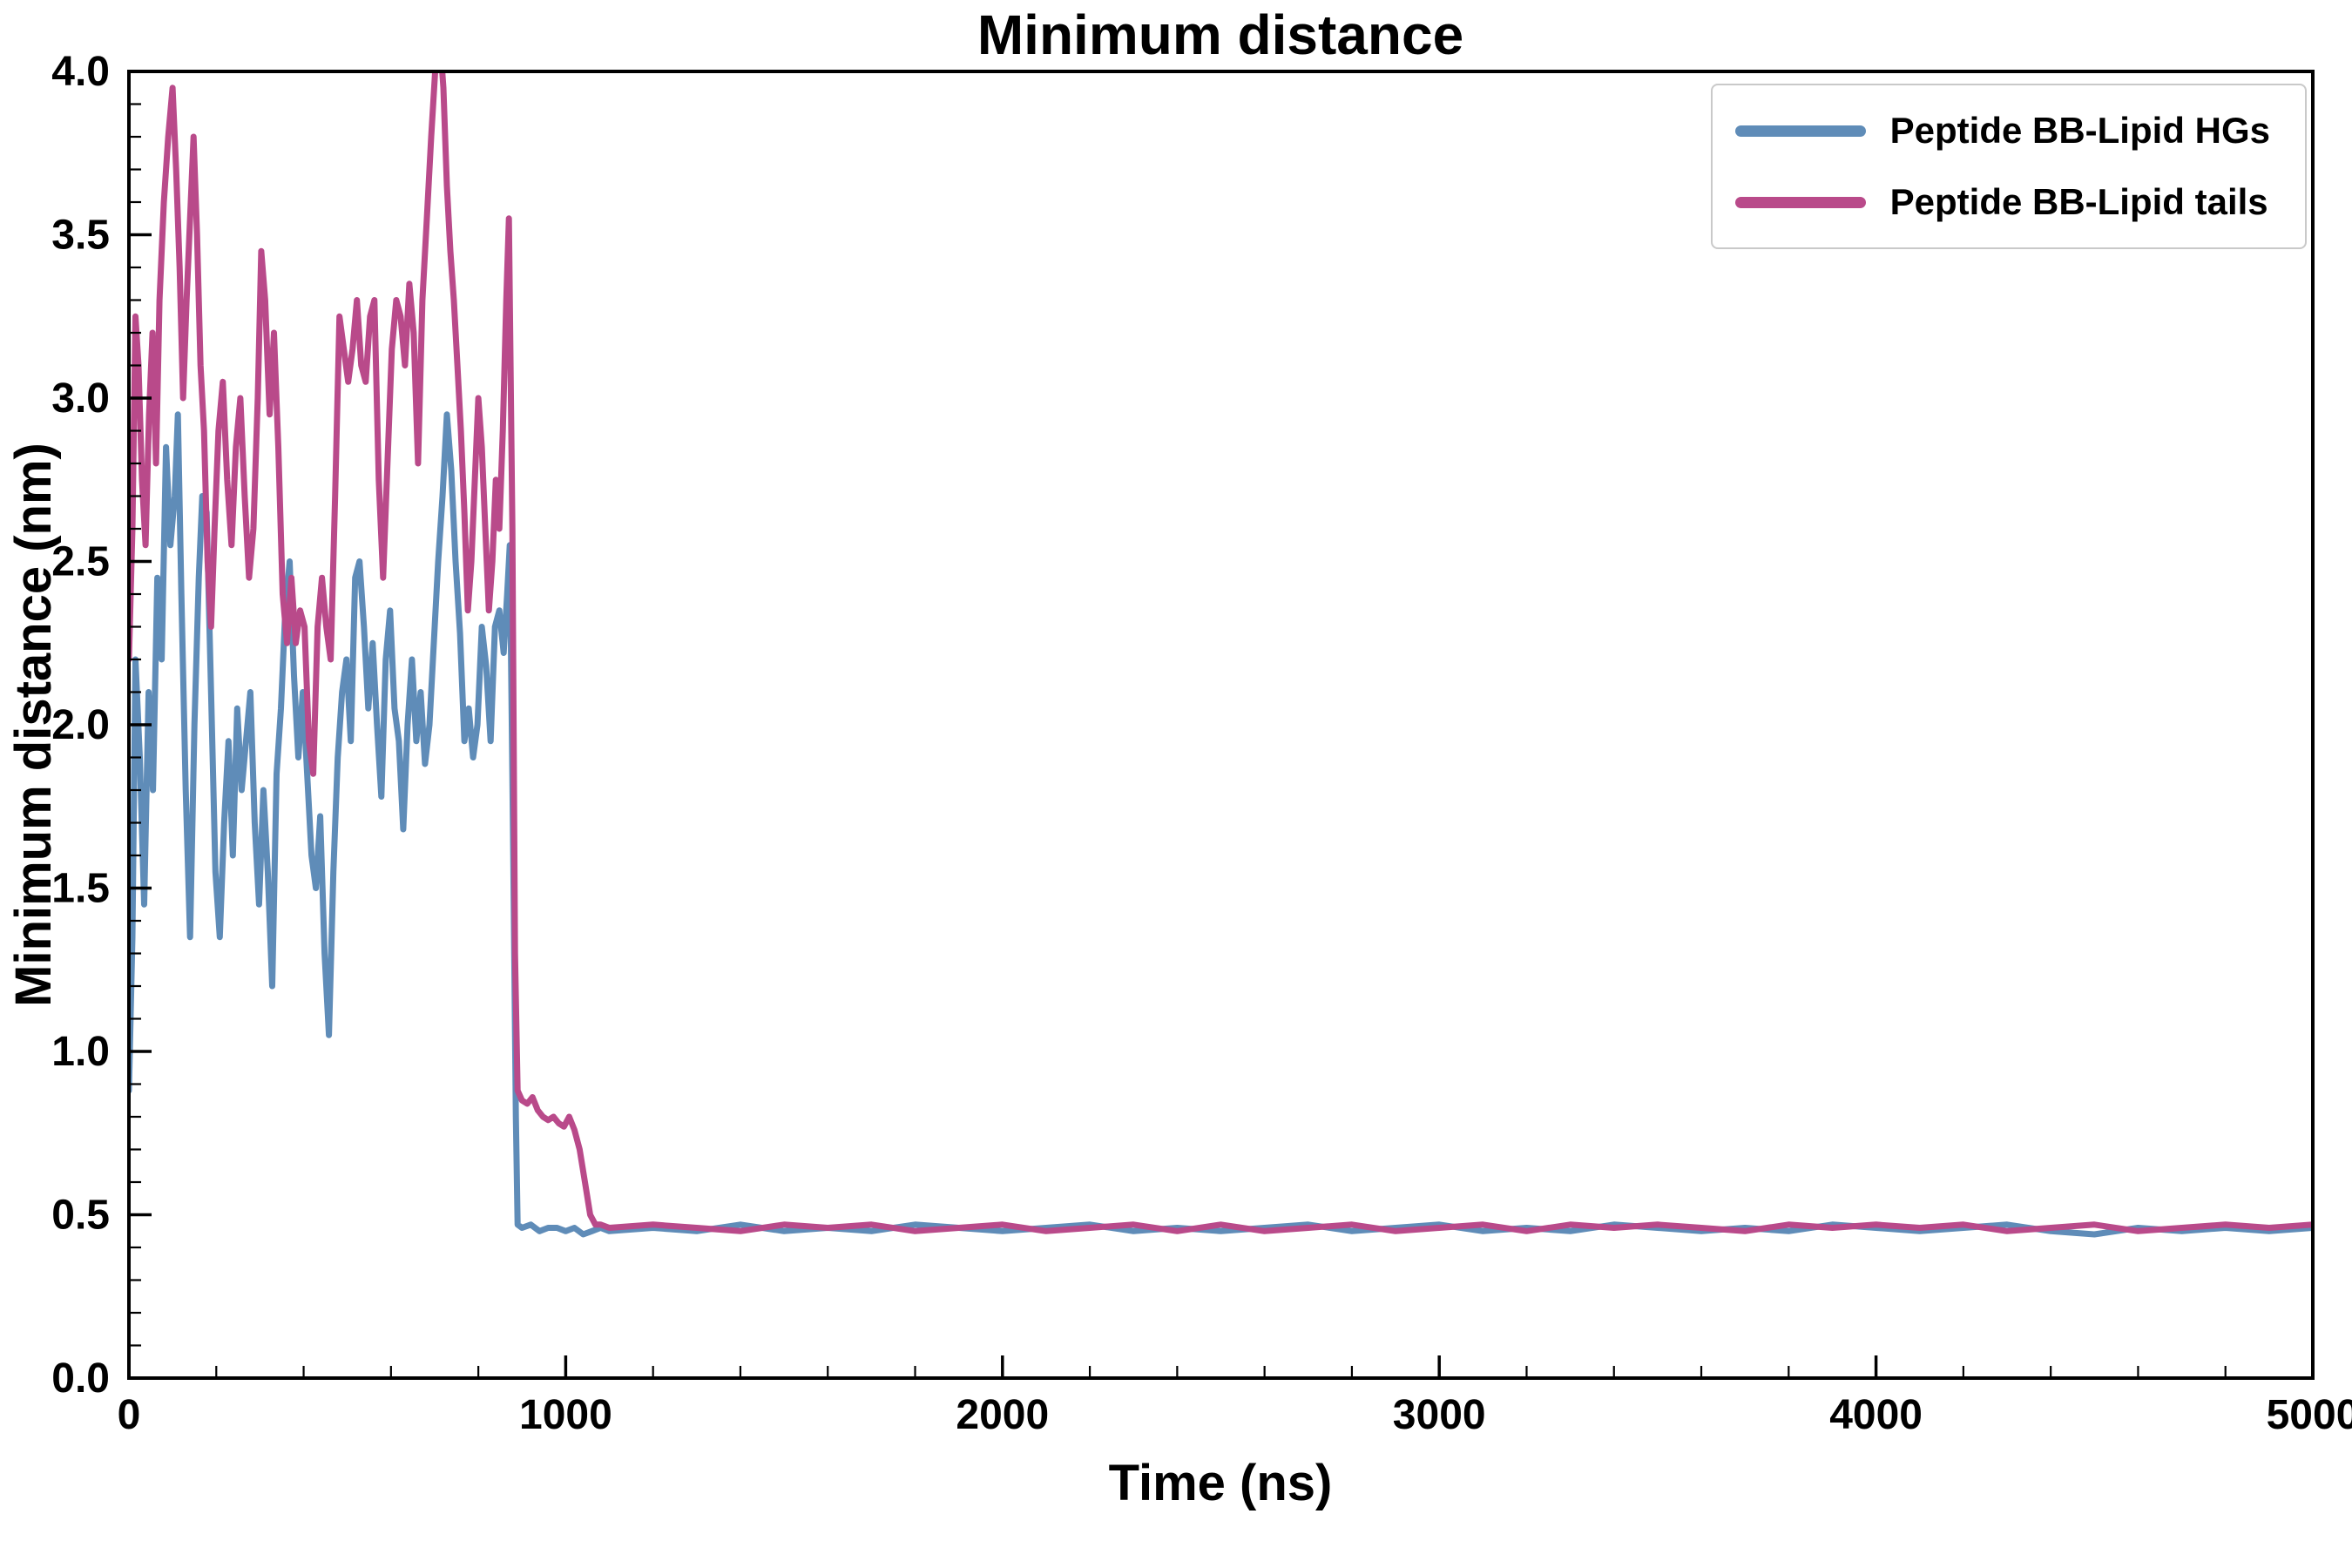 The height and width of the screenshot is (1568, 2352). I want to click on y-tick-label: 1.5, so click(80, 889).